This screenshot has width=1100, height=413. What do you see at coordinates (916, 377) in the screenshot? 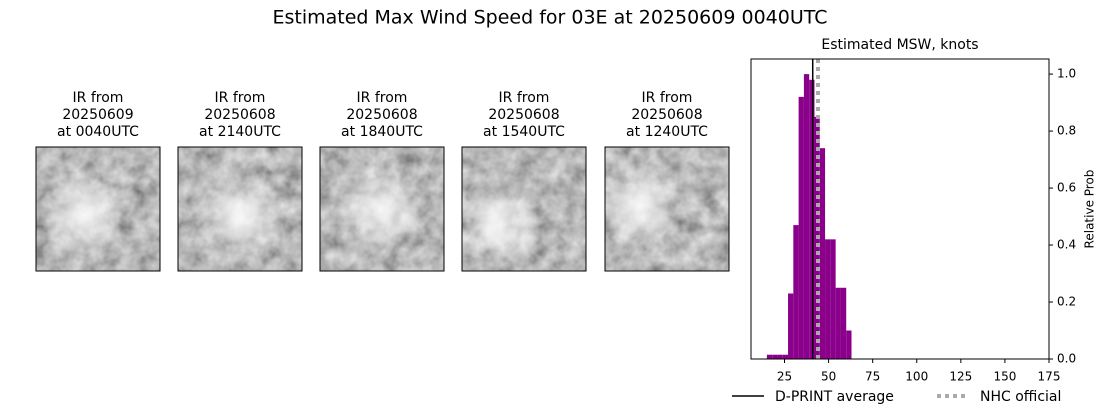
I see `x-tick-label: 100` at bounding box center [916, 377].